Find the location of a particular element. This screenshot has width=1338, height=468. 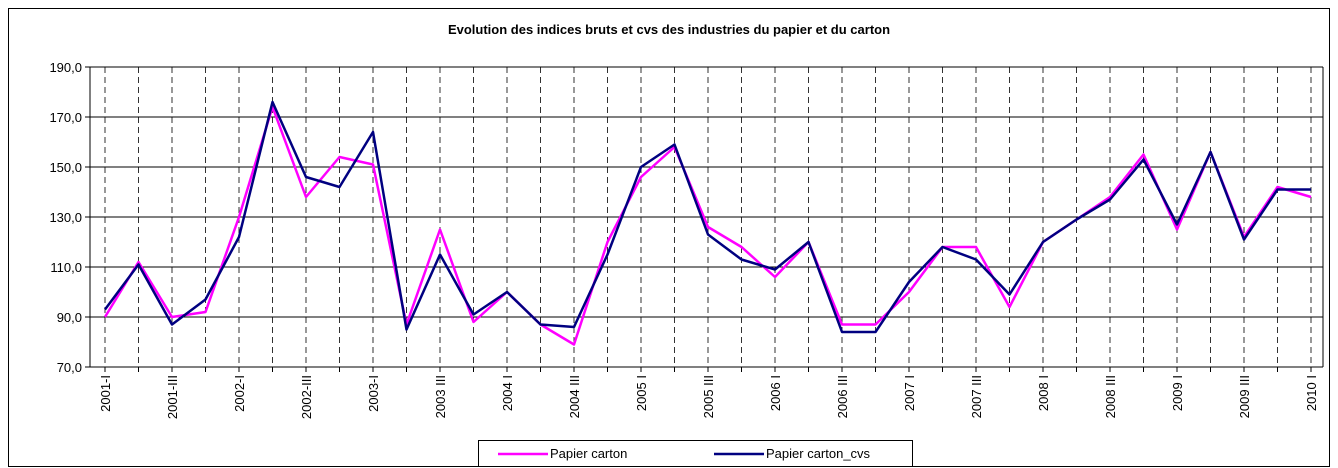

x-tick-label: 2009 I is located at coordinates (1177, 393).